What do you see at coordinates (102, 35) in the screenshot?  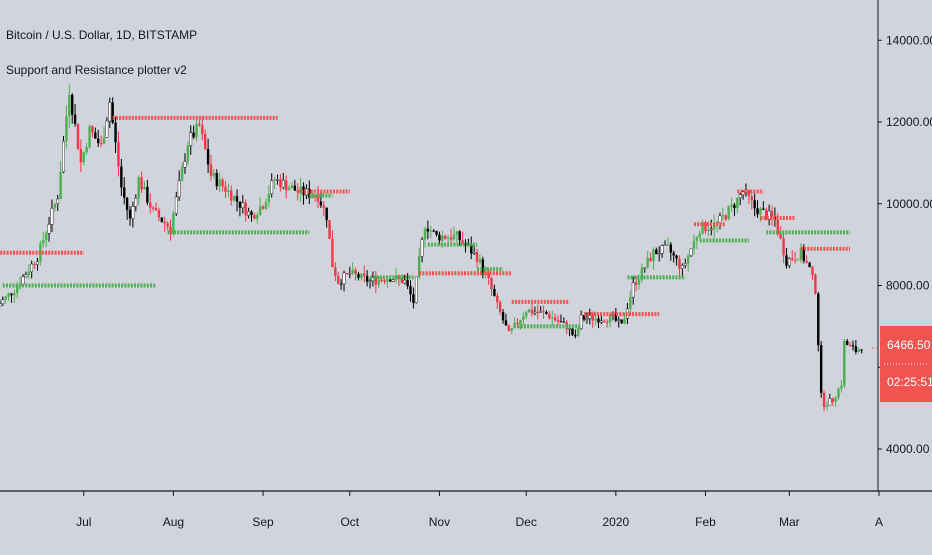 I see `symbol-legend: Bitcoin / U.S. Dollar, 1D, BITSTAMP` at bounding box center [102, 35].